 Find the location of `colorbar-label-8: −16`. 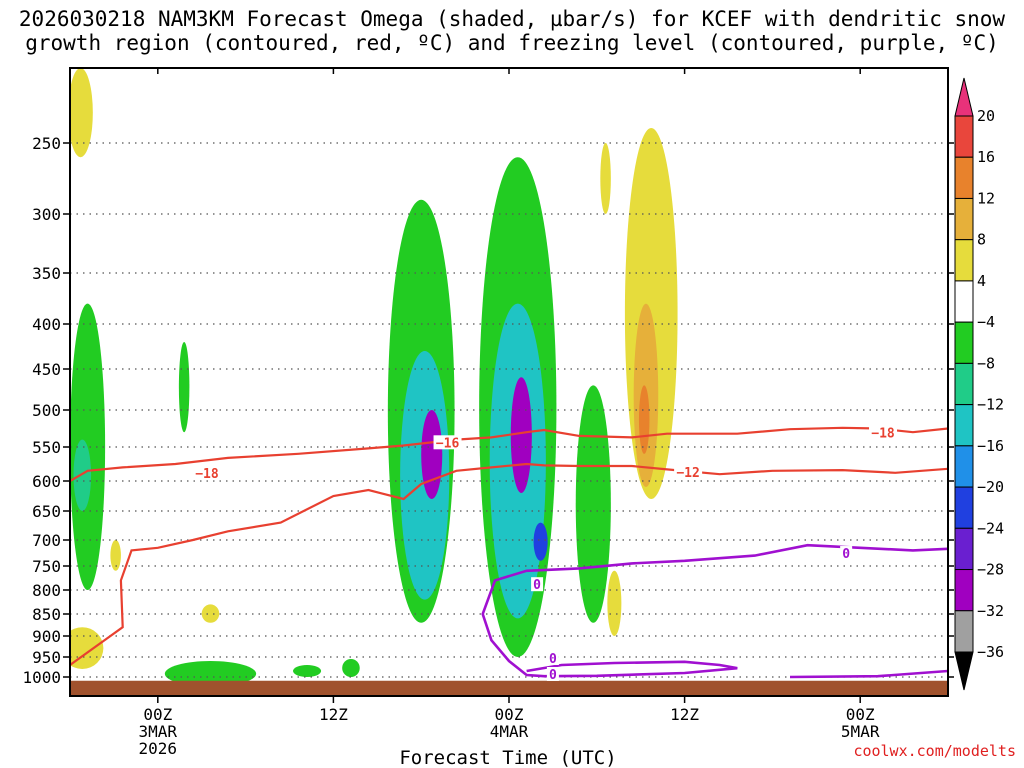

colorbar-label-8: −16 is located at coordinates (990, 446).